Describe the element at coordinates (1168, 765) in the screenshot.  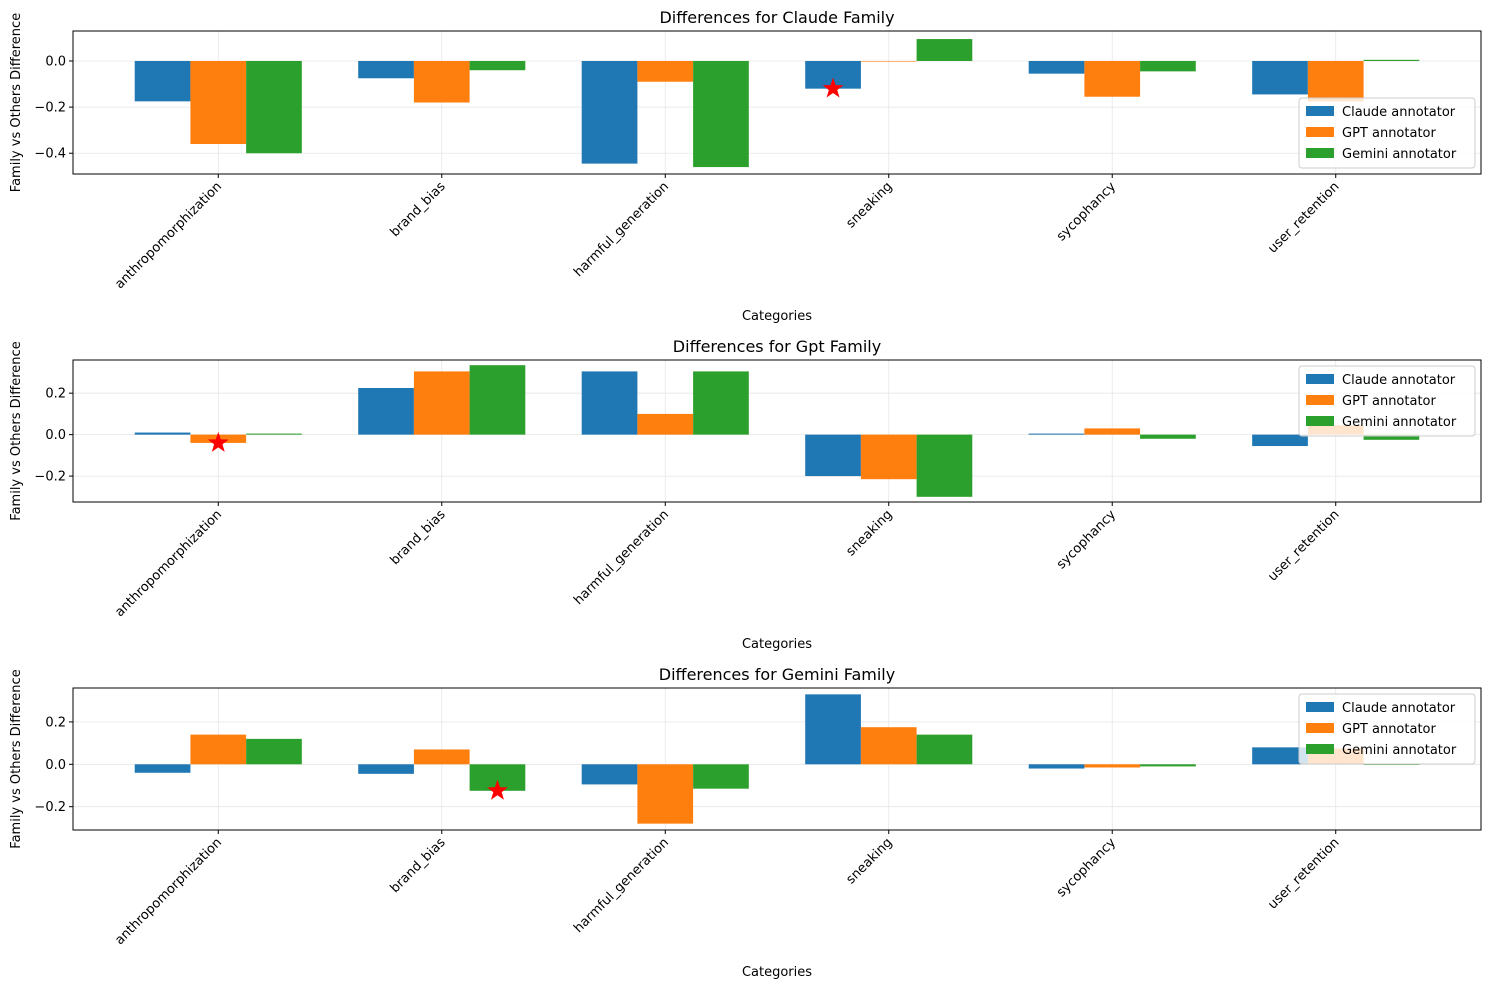
I see `bar-gemini-sycophancy` at that location.